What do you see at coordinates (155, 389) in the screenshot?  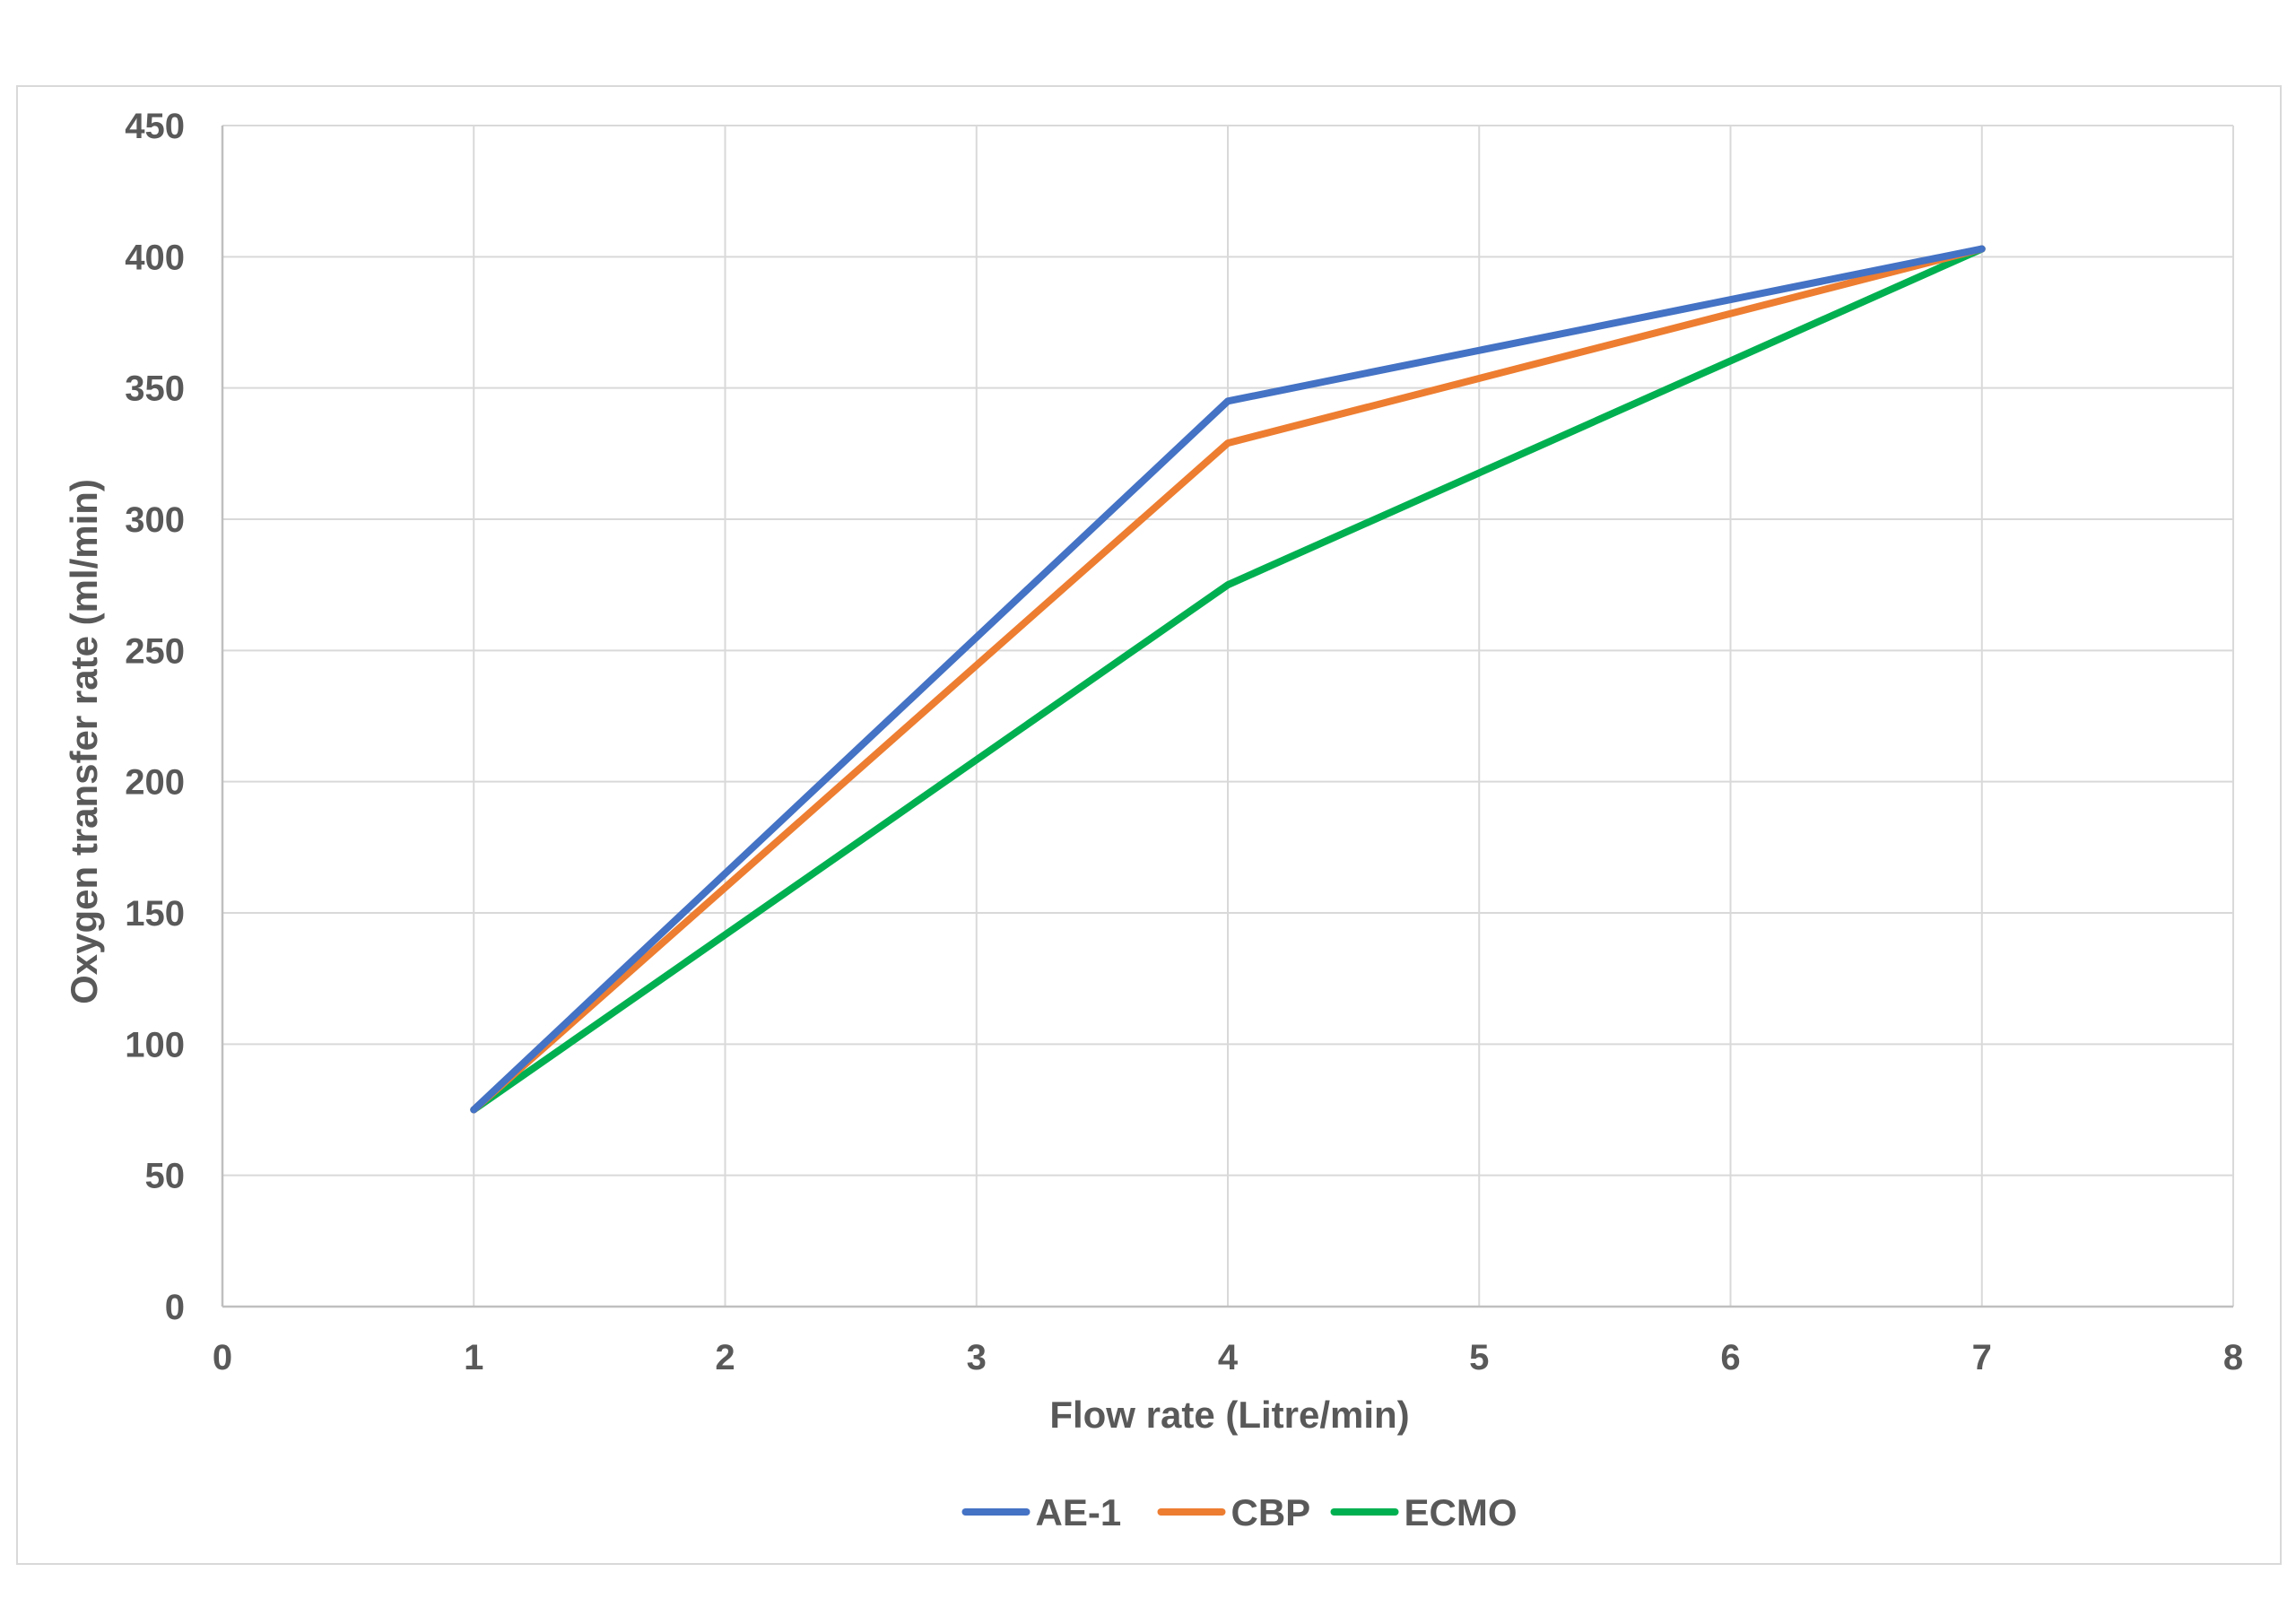 I see `y-tick-label: 350` at bounding box center [155, 389].